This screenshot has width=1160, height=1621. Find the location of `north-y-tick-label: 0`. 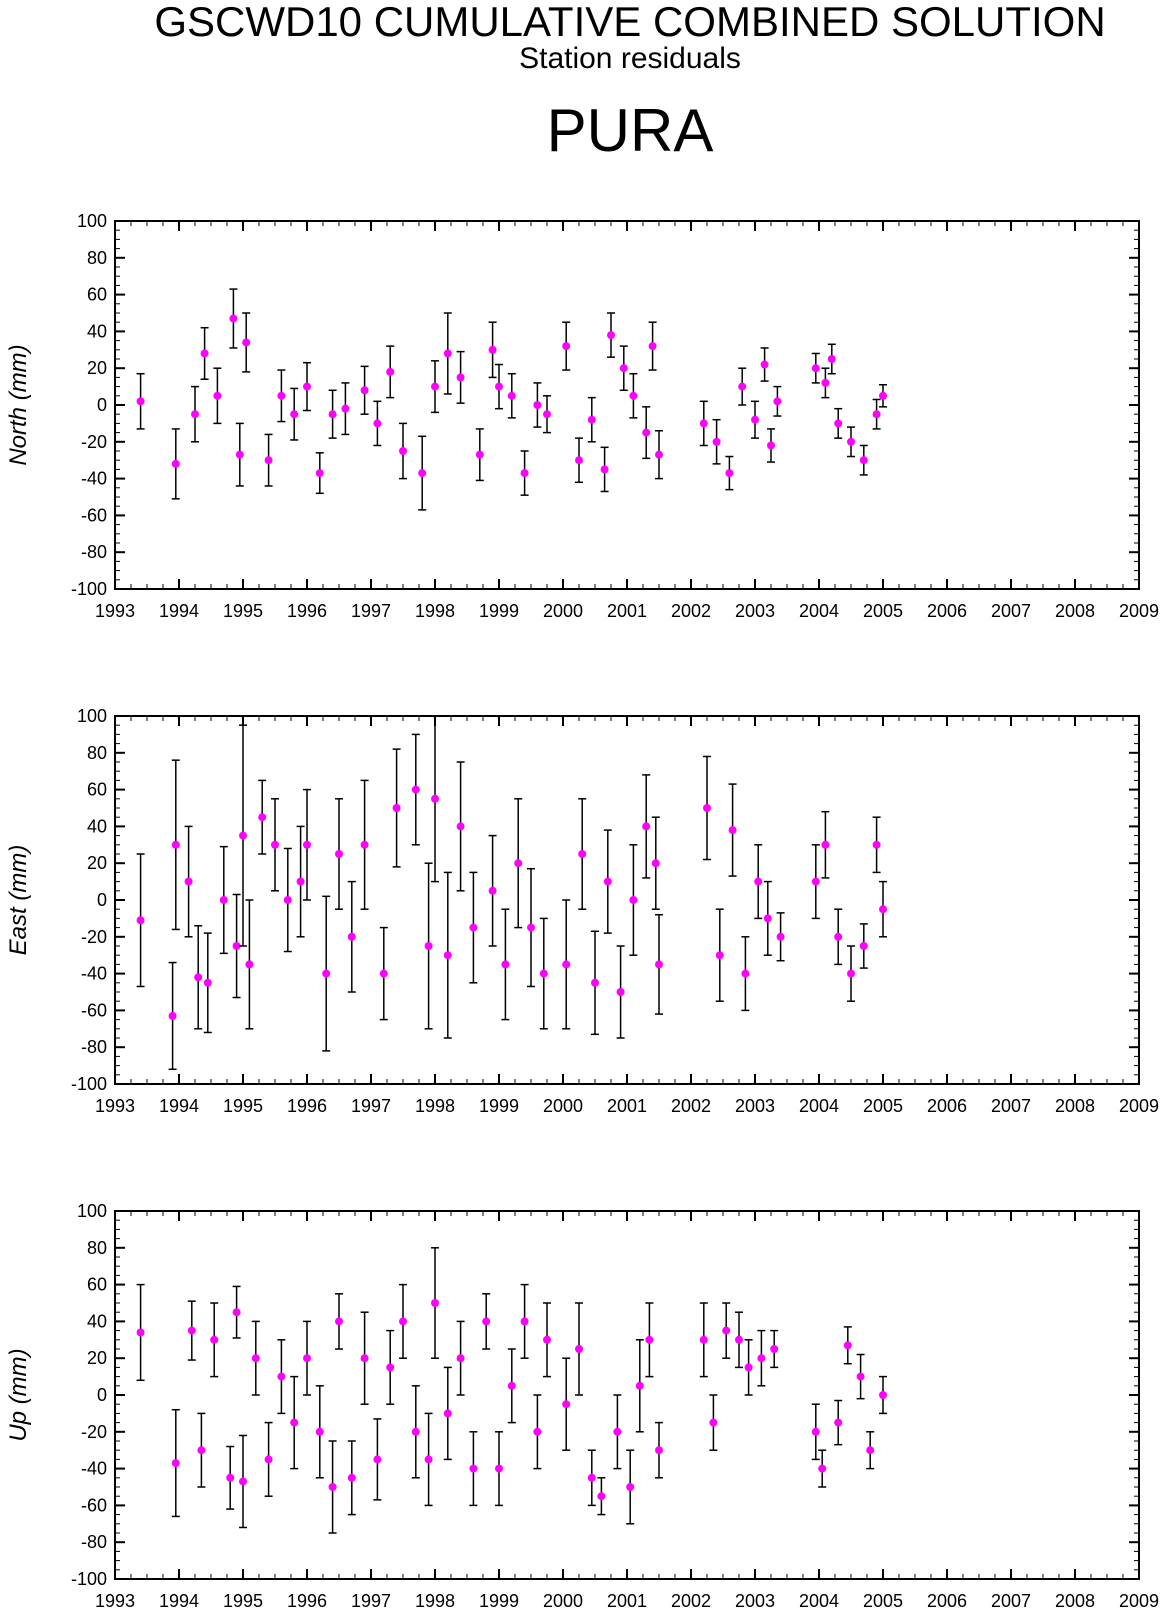

north-y-tick-label: 0 is located at coordinates (102, 405).